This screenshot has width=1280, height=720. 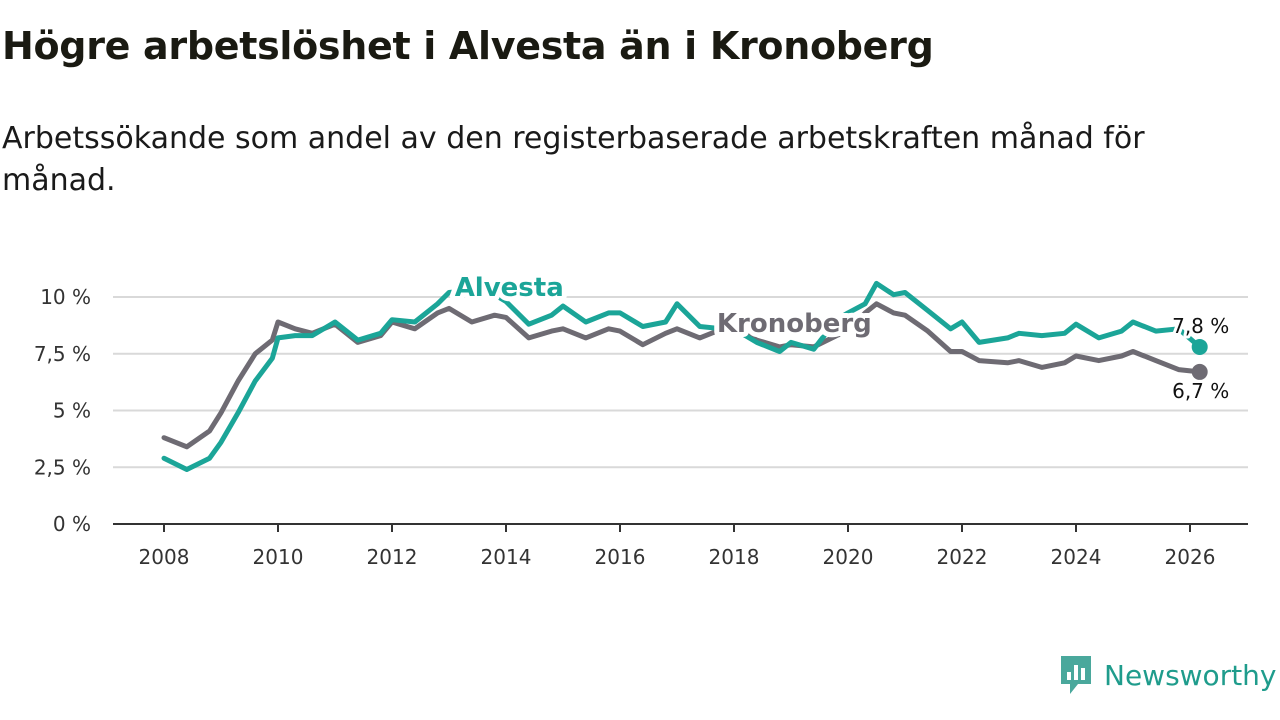 What do you see at coordinates (62, 467) in the screenshot?
I see `y-tick-label: 2,5 %` at bounding box center [62, 467].